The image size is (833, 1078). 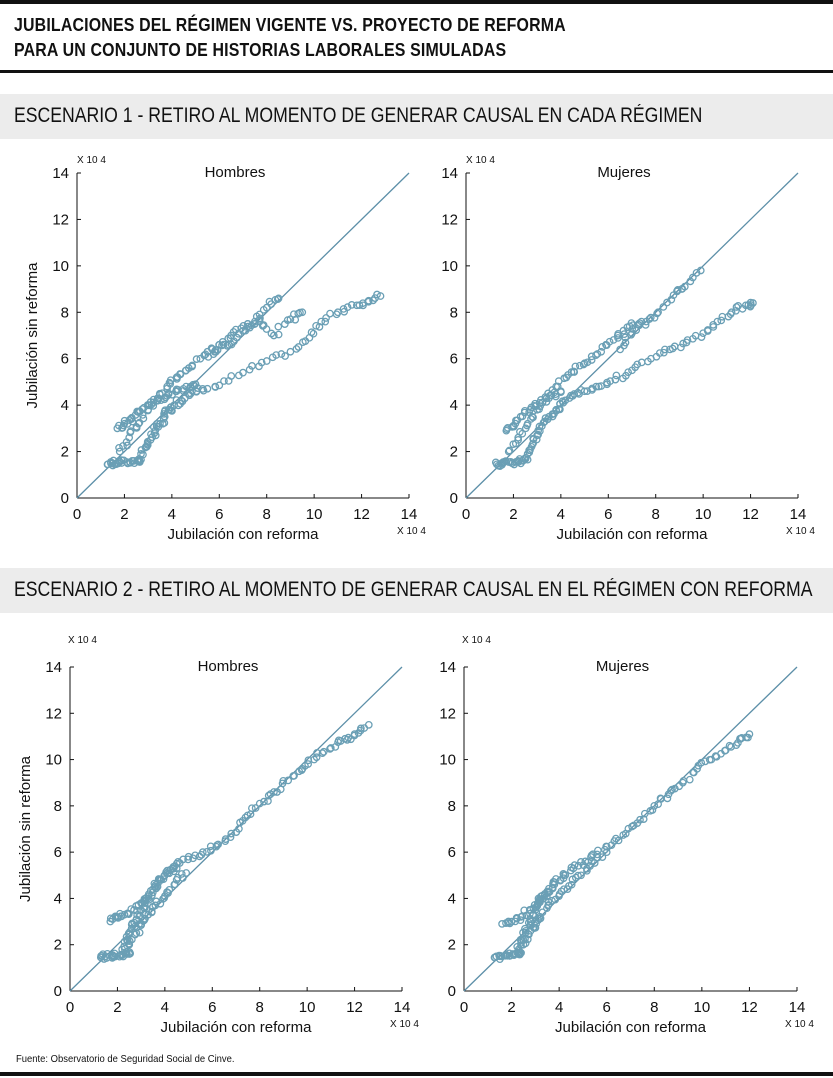 What do you see at coordinates (172, 514) in the screenshot?
I see `x-tick-label: 4` at bounding box center [172, 514].